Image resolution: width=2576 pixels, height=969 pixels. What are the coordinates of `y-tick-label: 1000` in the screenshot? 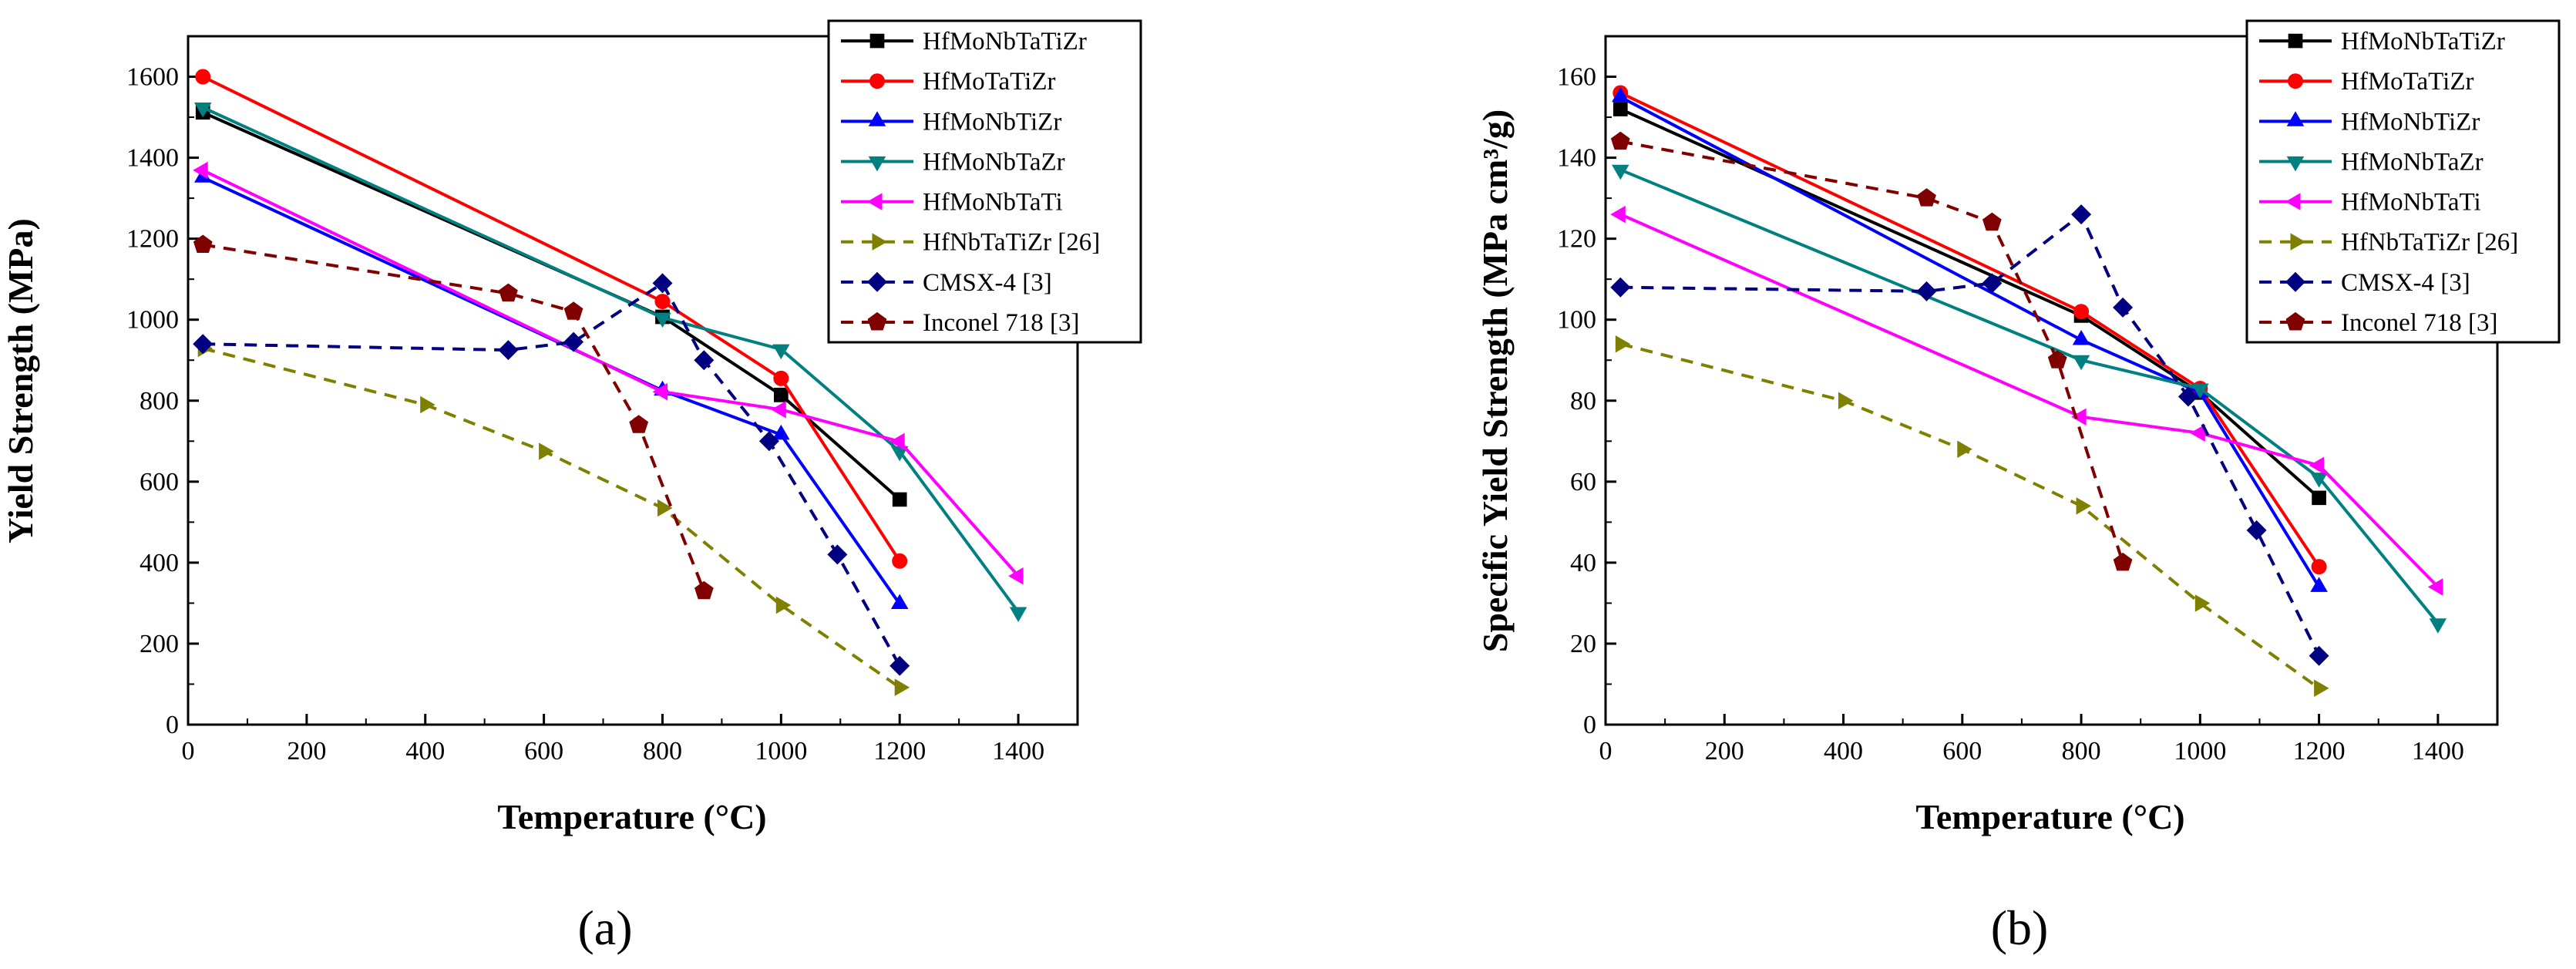 It's located at (152, 320).